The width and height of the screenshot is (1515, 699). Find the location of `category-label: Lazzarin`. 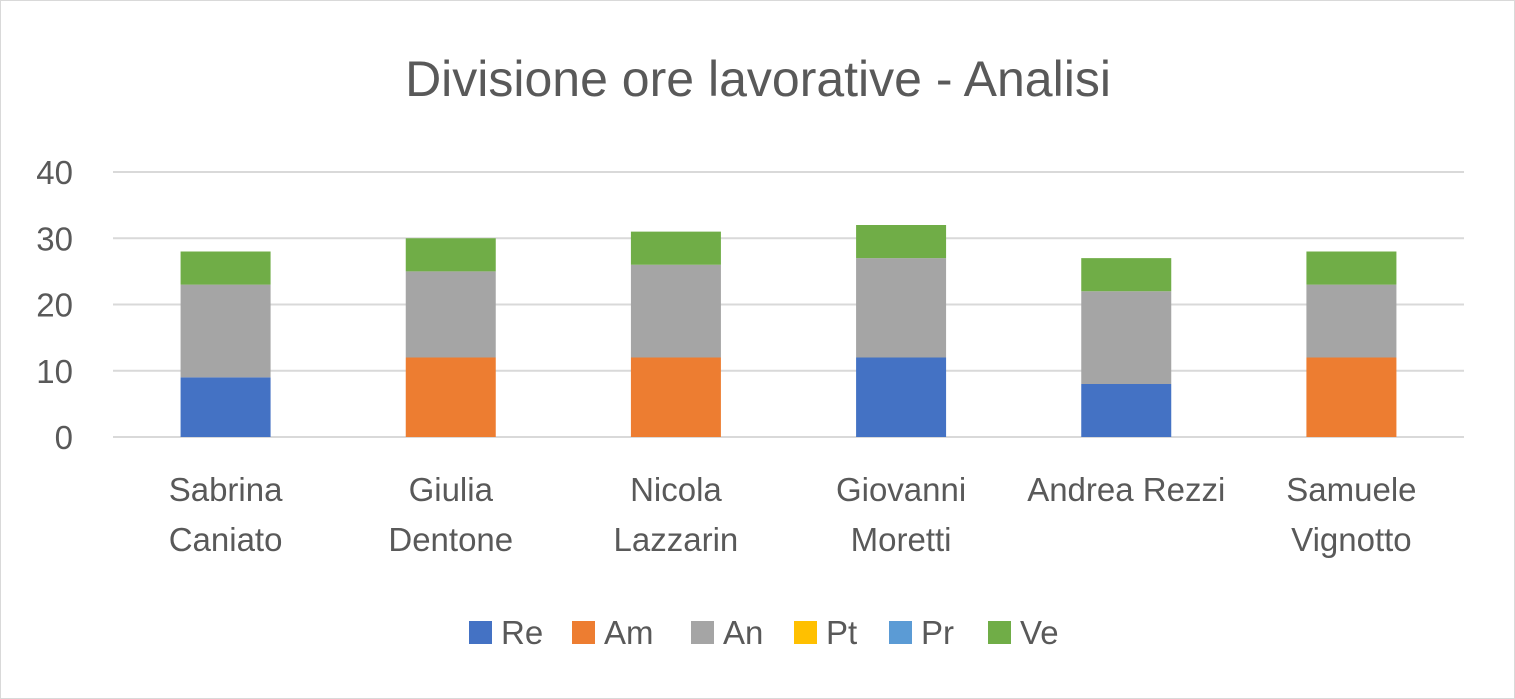

category-label: Lazzarin is located at coordinates (676, 539).